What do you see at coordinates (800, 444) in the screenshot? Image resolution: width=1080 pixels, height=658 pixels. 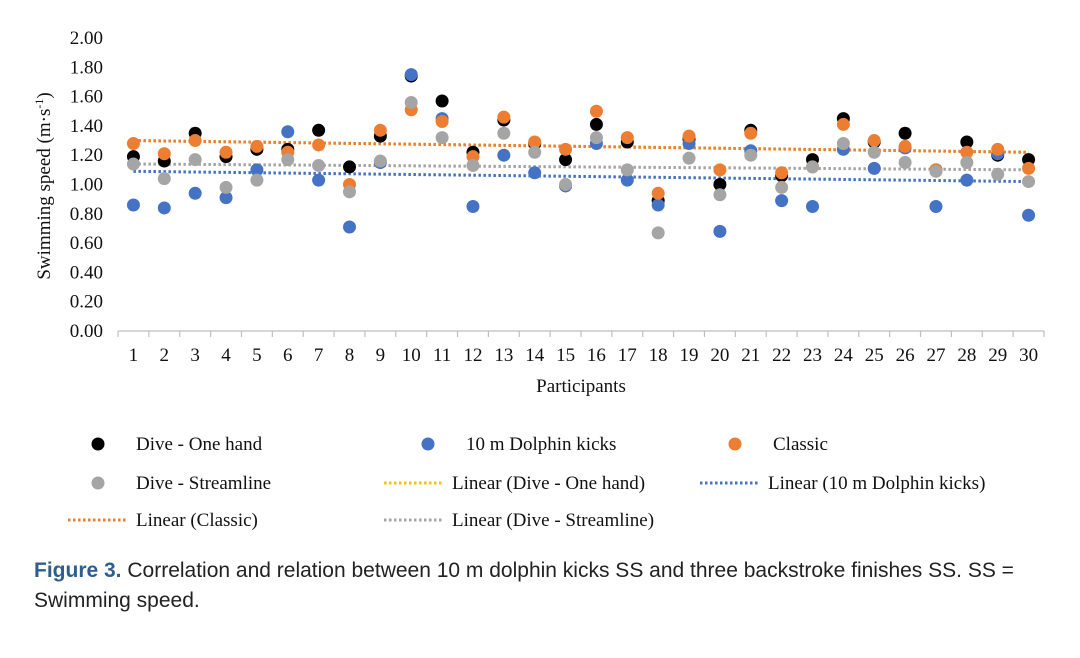 I see `legend-label: Classic` at bounding box center [800, 444].